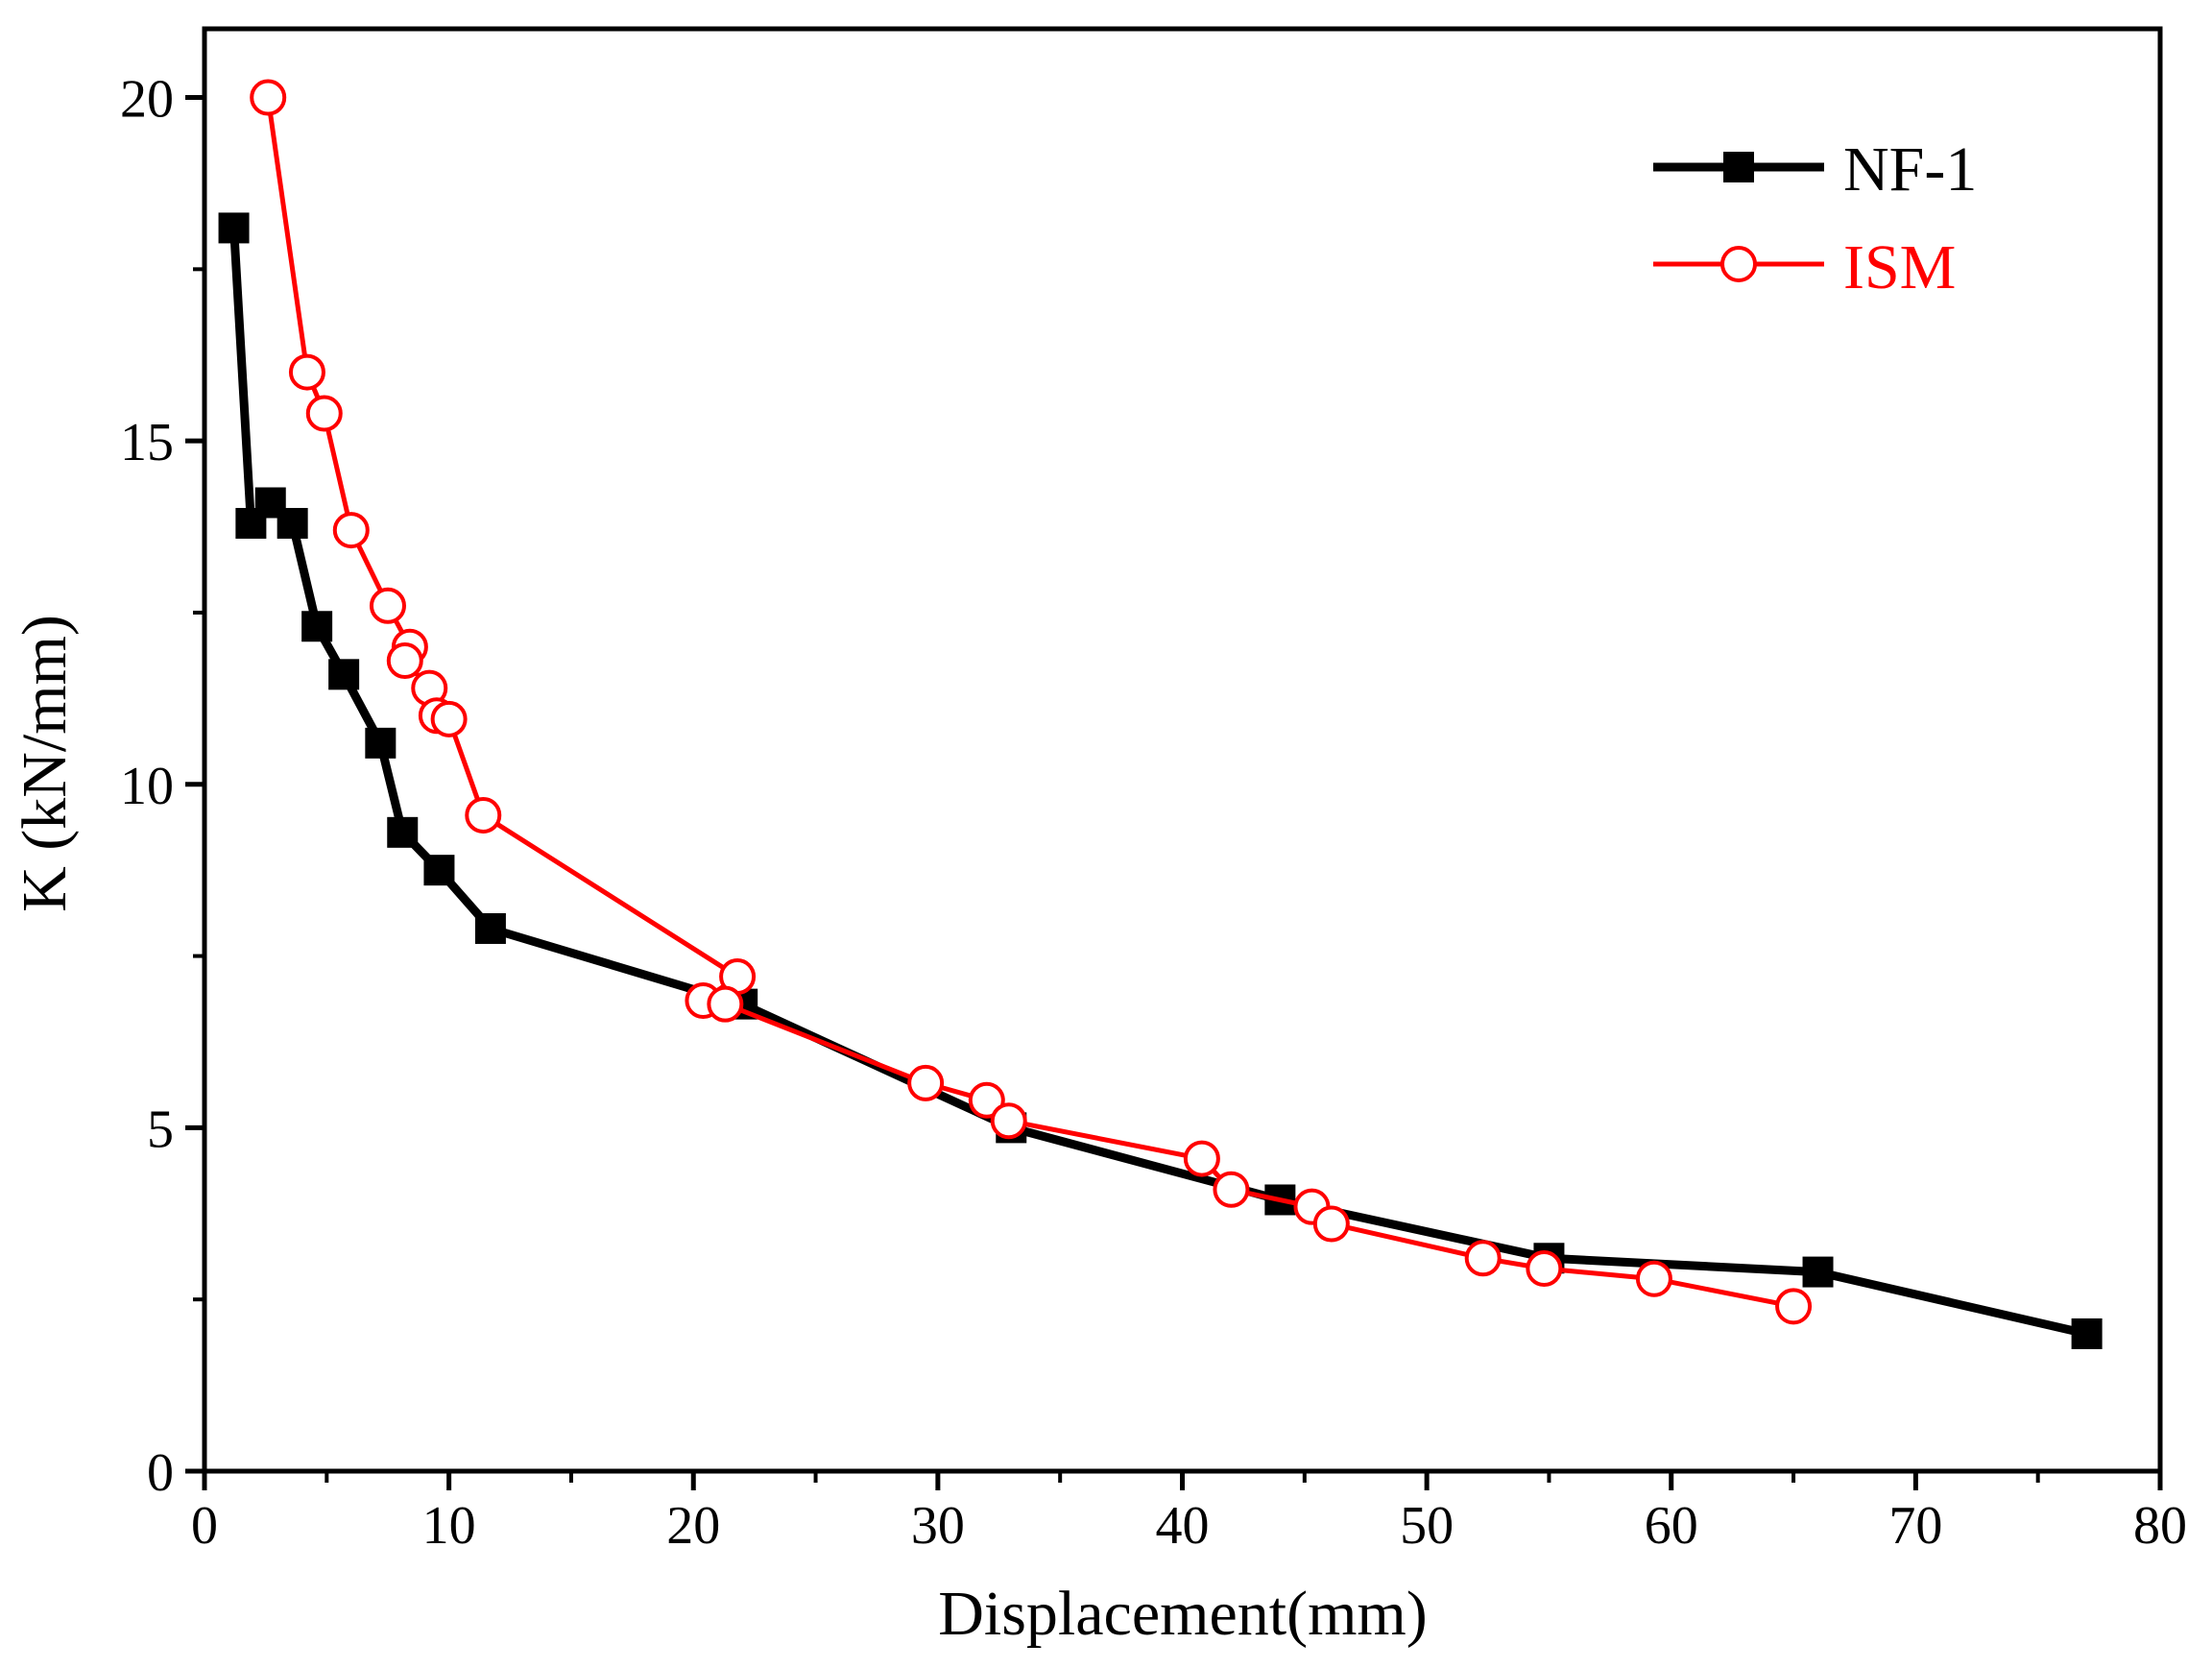  I want to click on x-tick-label: 60, so click(1672, 1526).